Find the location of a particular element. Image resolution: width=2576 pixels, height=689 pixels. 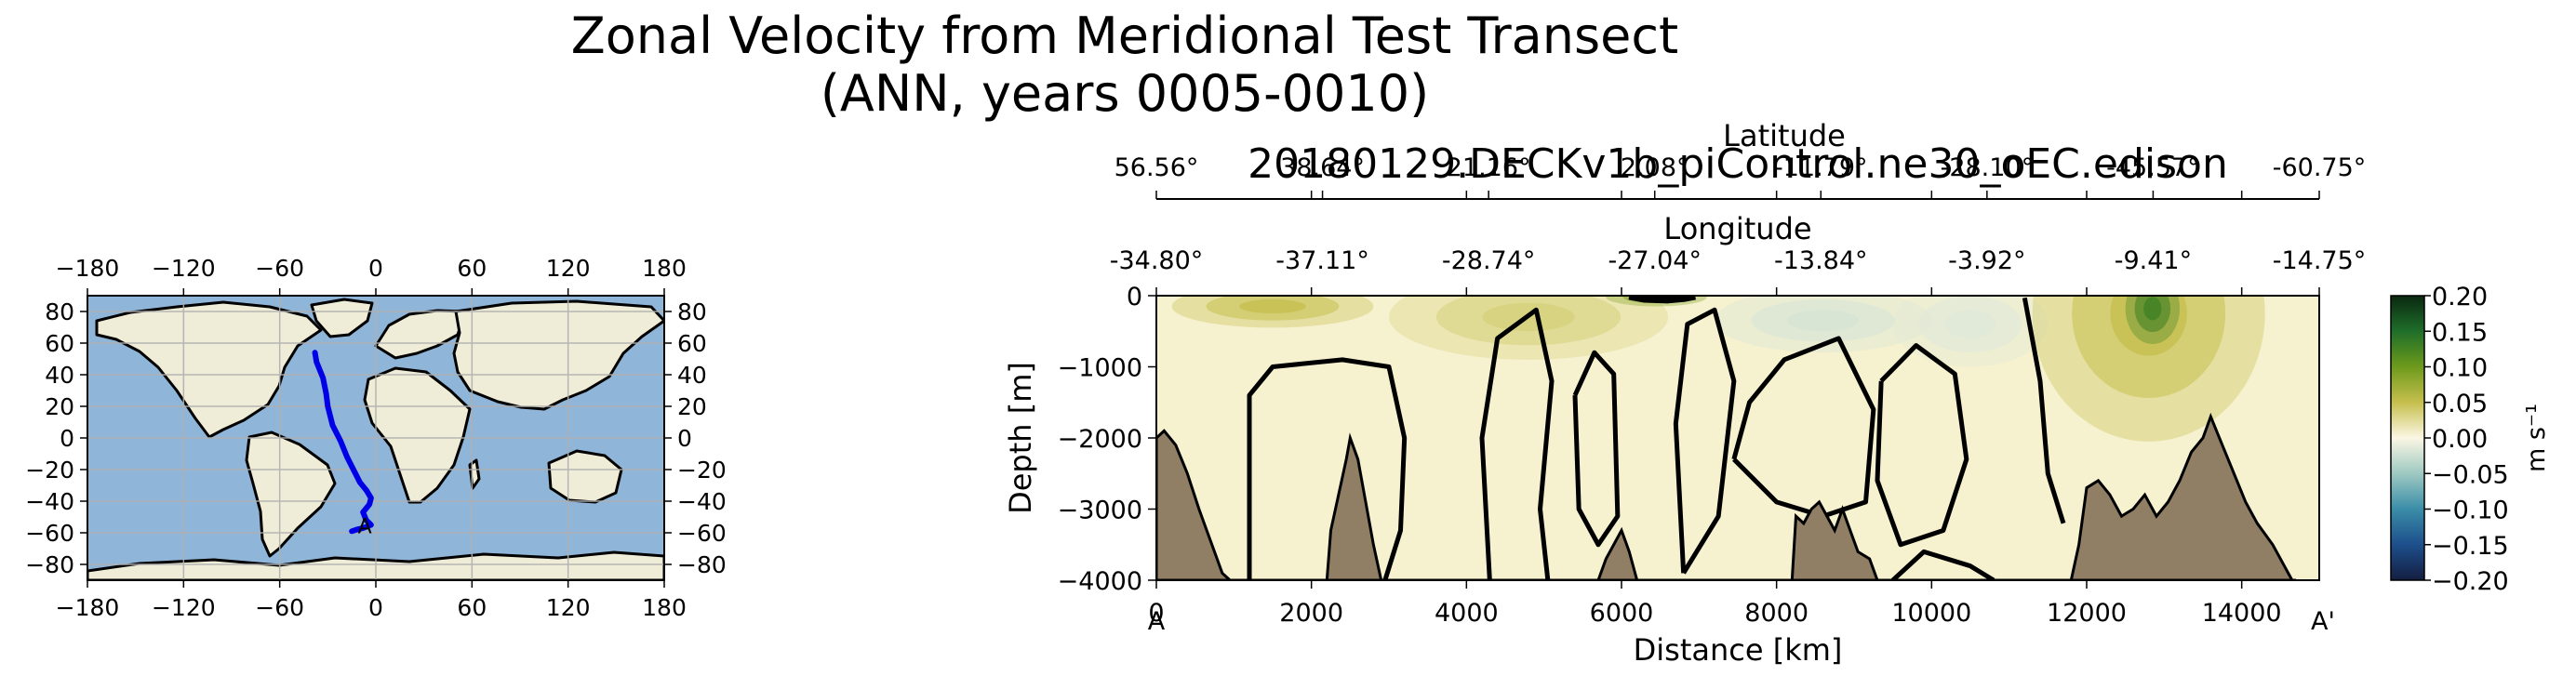

colorbar-tick-label: 0.20 is located at coordinates (2460, 297).